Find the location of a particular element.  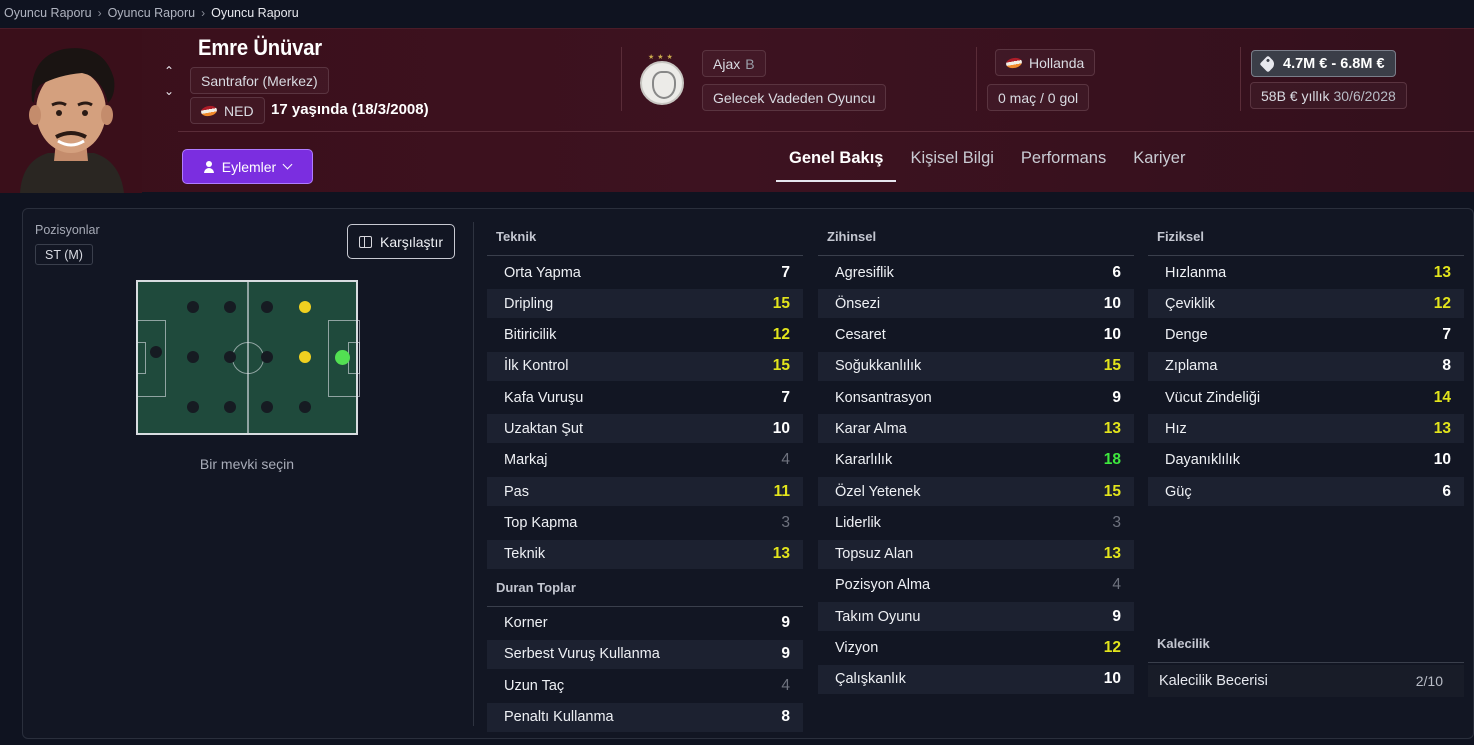

attribute-name: Topsuz Alan is located at coordinates (874, 554).